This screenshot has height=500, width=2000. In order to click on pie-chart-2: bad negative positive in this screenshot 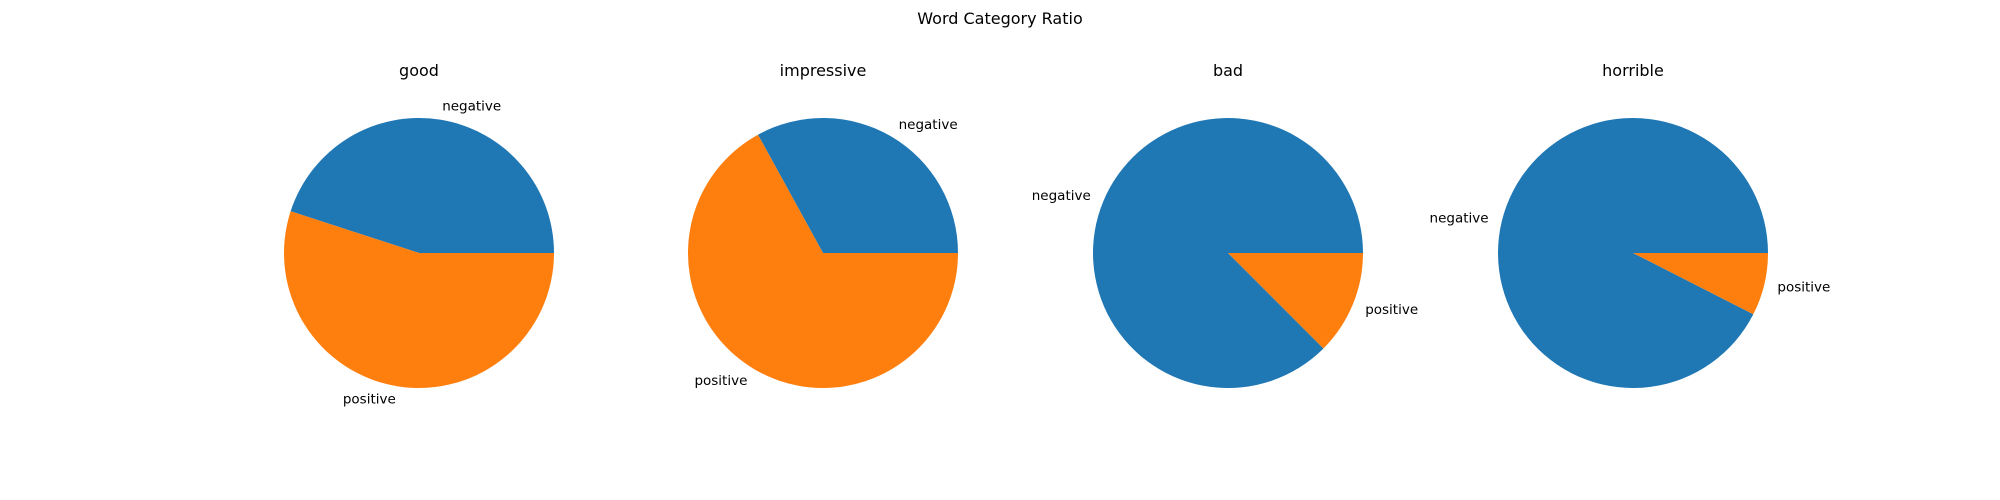, I will do `click(1225, 225)`.